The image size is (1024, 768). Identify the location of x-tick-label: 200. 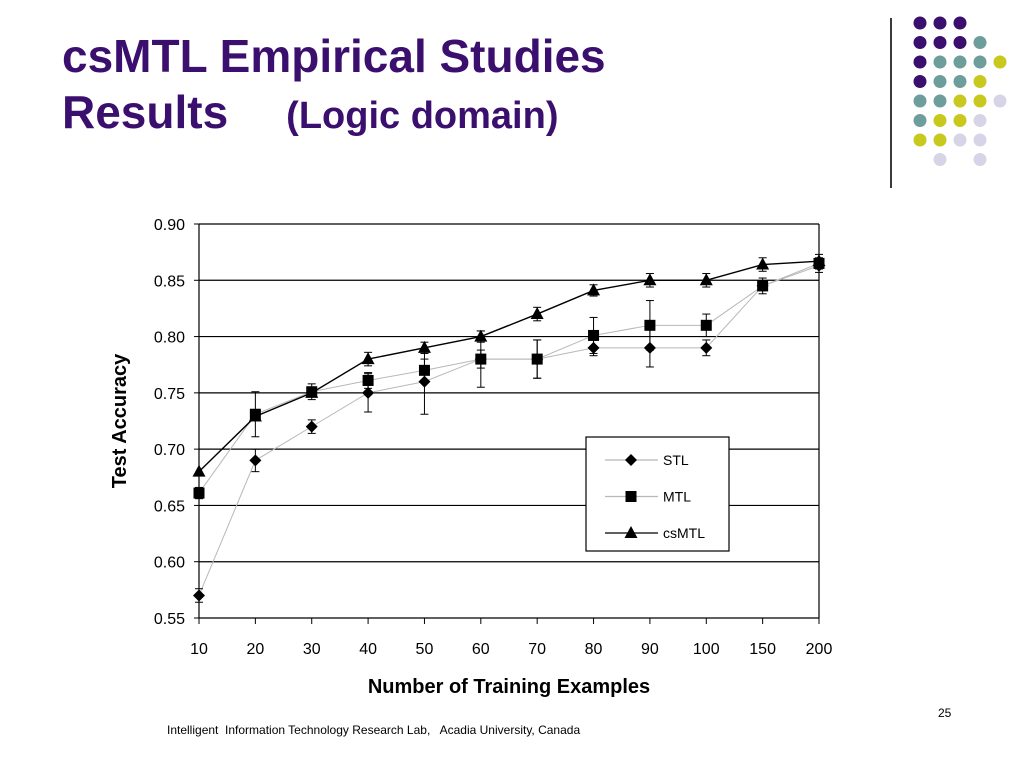
(819, 649).